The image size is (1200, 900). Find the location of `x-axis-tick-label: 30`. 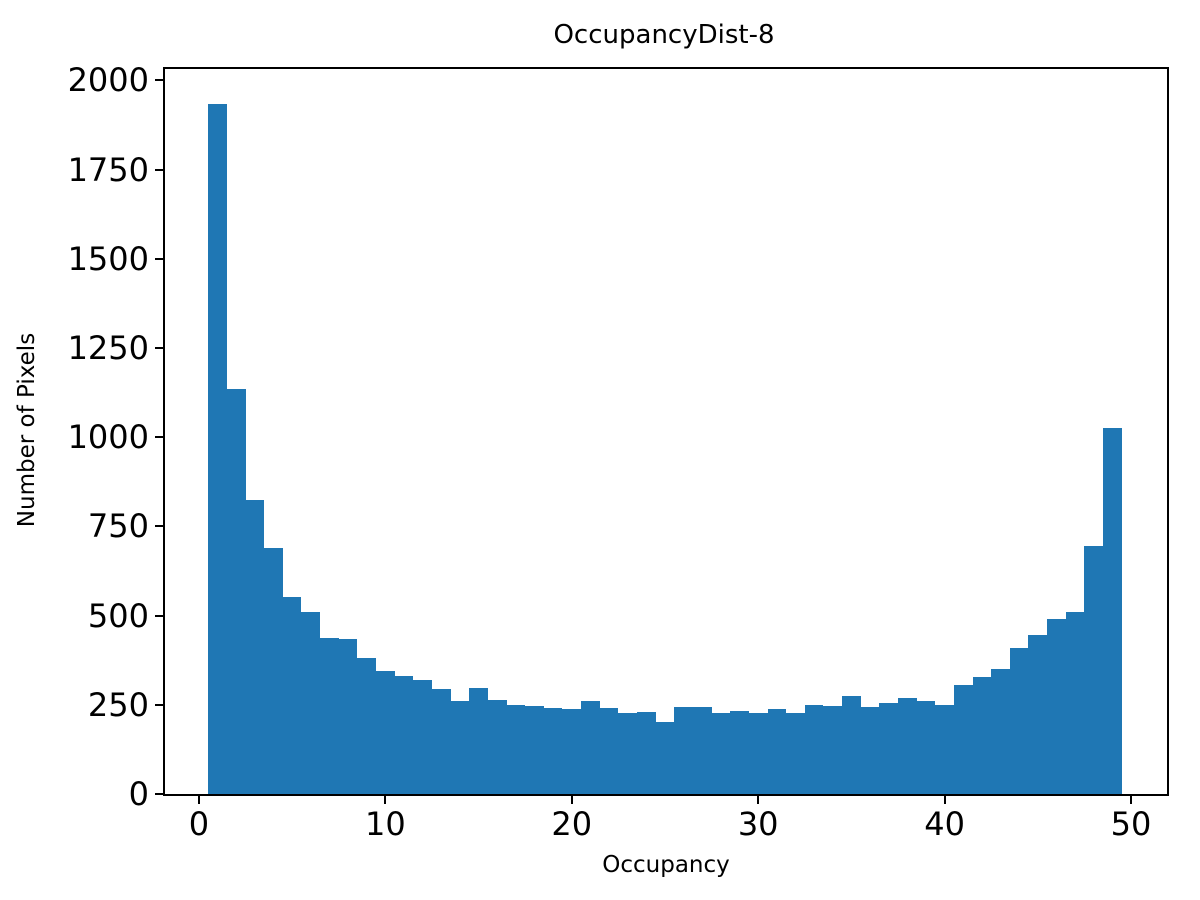

x-axis-tick-label: 30 is located at coordinates (758, 824).